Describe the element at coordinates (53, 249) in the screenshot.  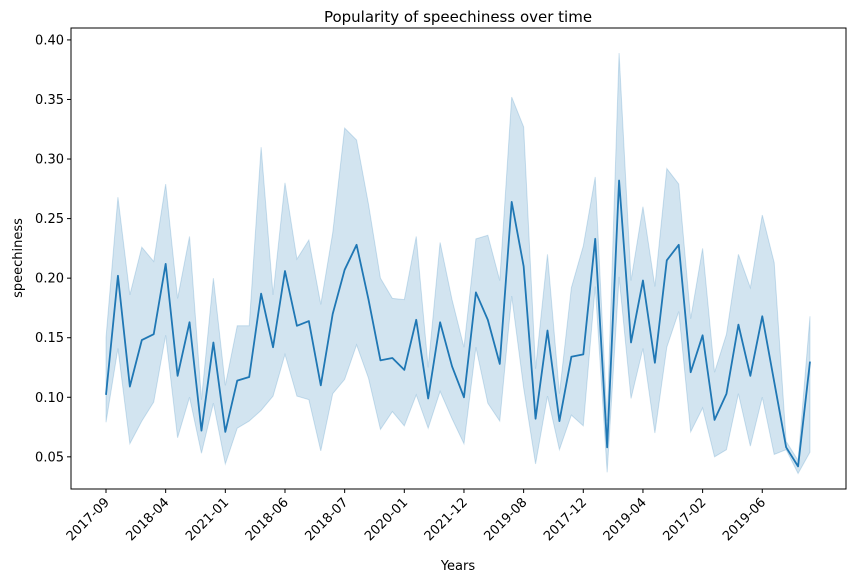
I see `y-axis: 0.05 0.10 0.15 0.20 0.25 0.30 0.35 0.40` at that location.